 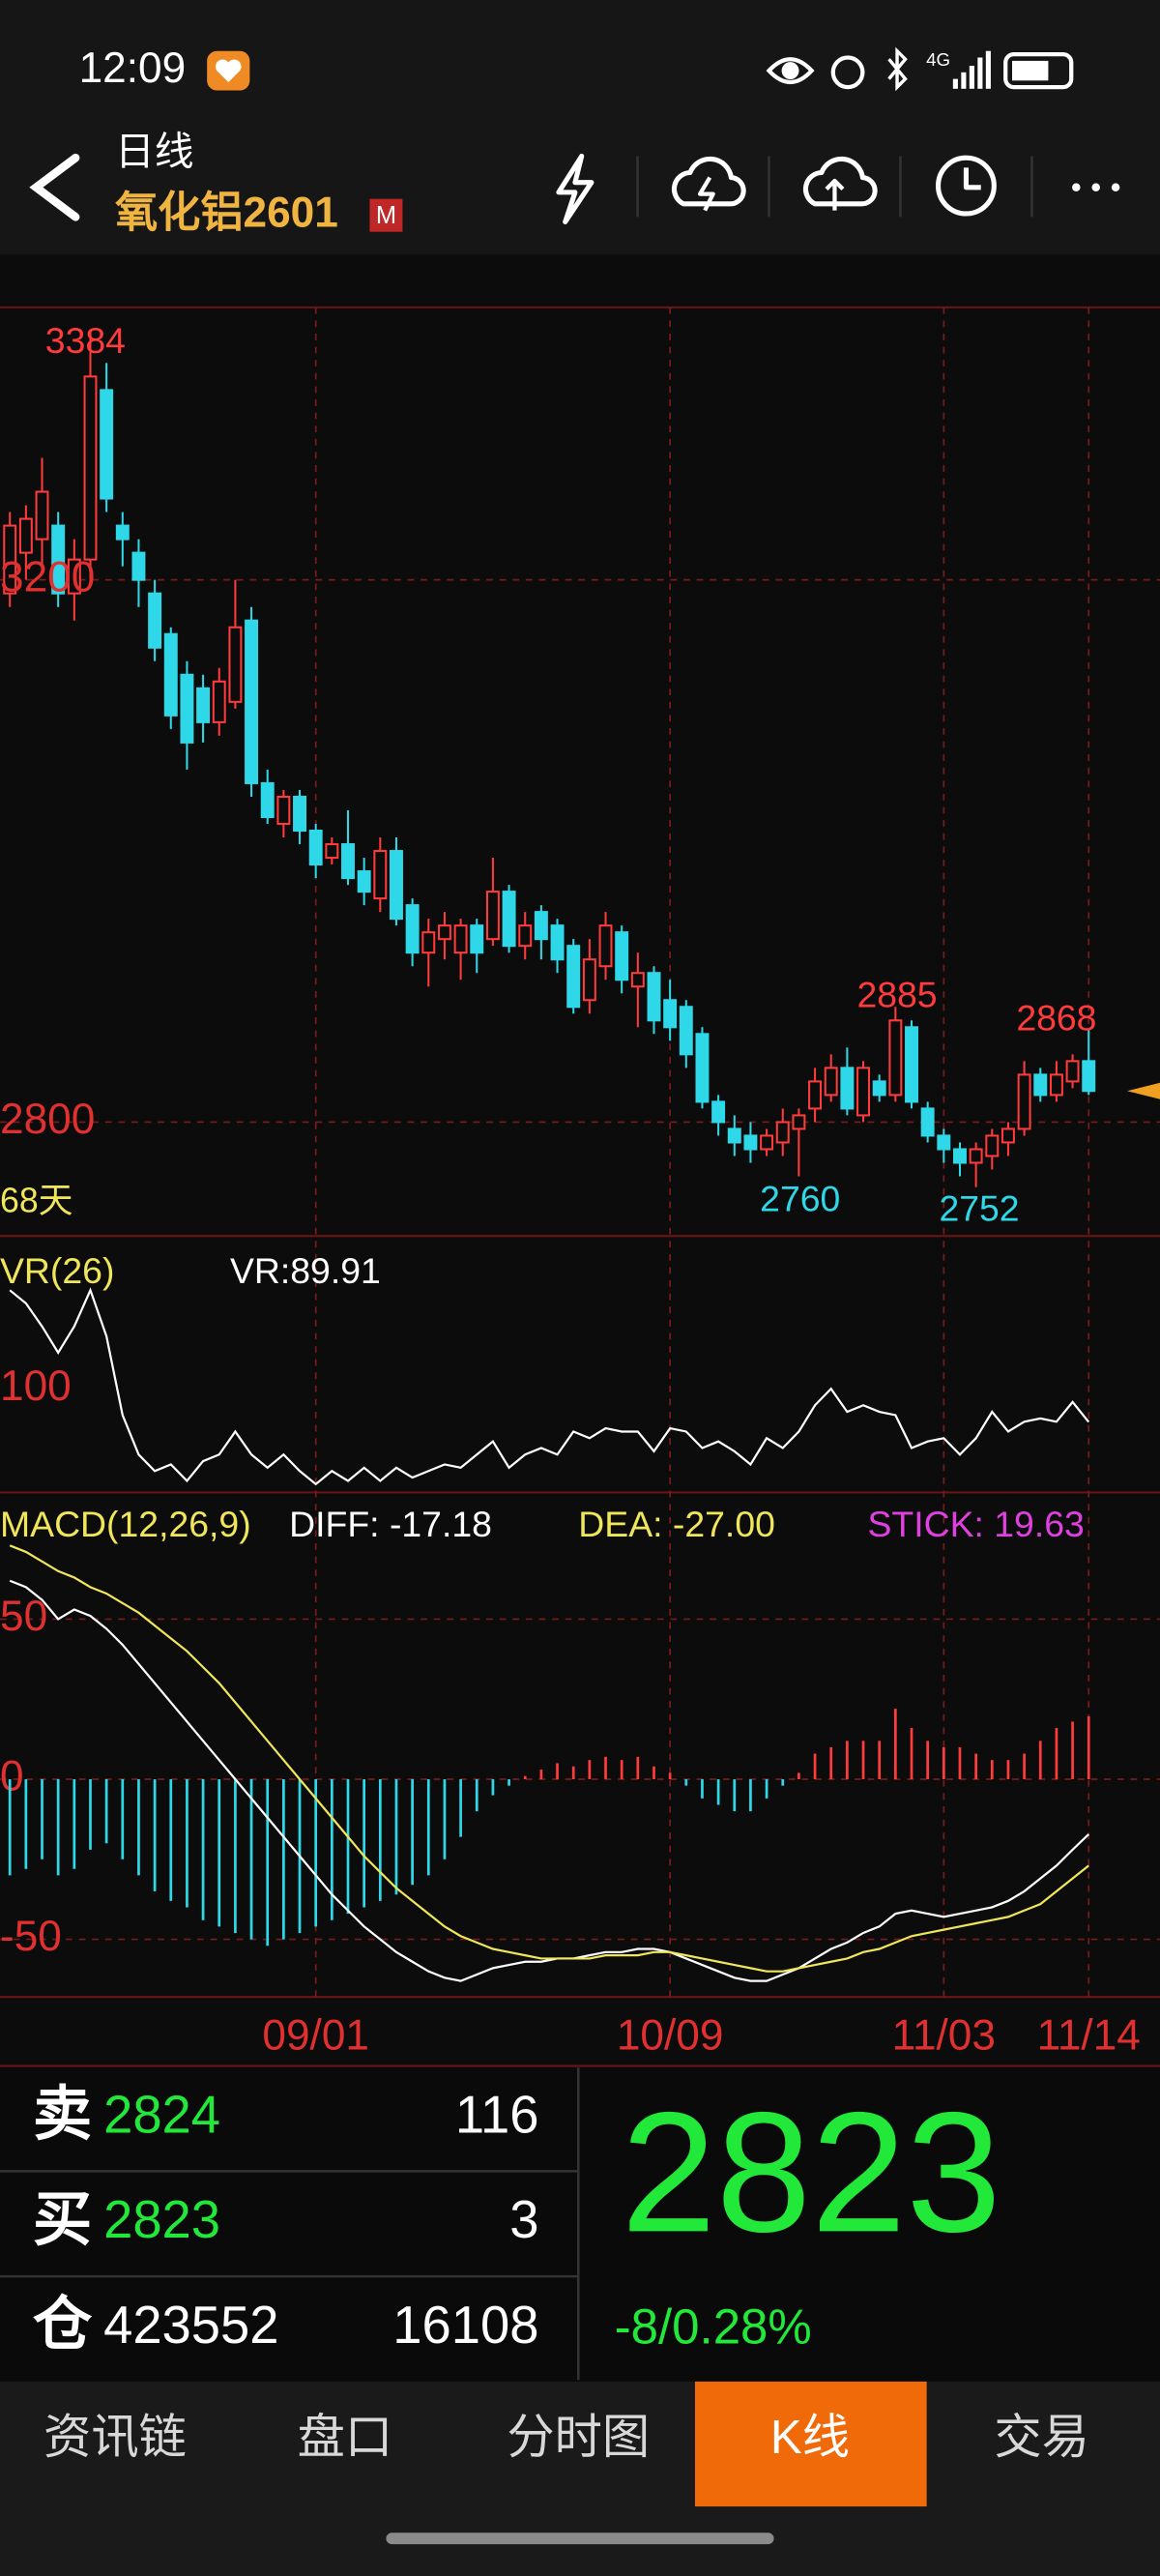 I want to click on x-tick-label: 11/03, so click(x=944, y=2035).